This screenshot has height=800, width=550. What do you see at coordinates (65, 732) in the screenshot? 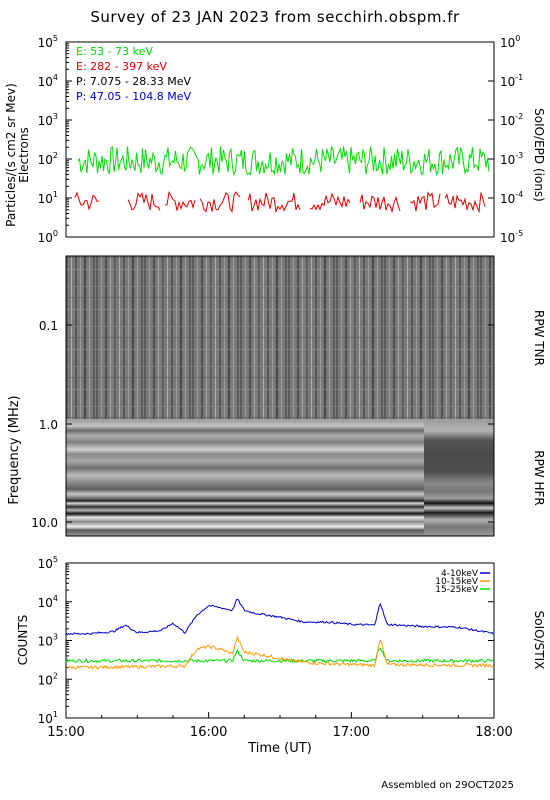
I see `x-tick-label: 15:00` at bounding box center [65, 732].